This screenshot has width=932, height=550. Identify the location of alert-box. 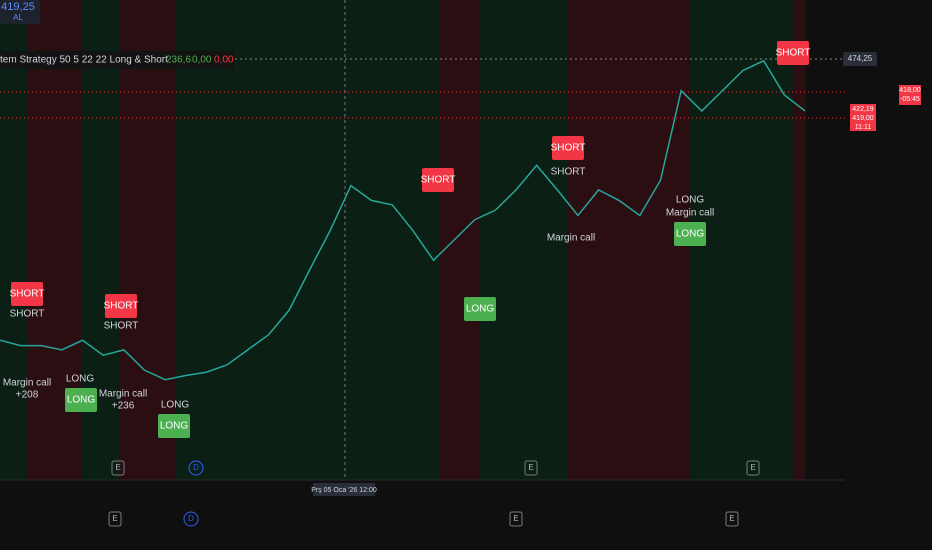
(910, 95).